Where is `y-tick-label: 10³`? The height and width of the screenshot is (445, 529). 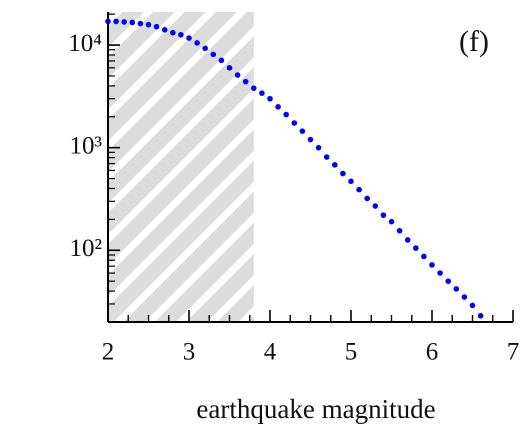 y-tick-label: 10³ is located at coordinates (86, 145).